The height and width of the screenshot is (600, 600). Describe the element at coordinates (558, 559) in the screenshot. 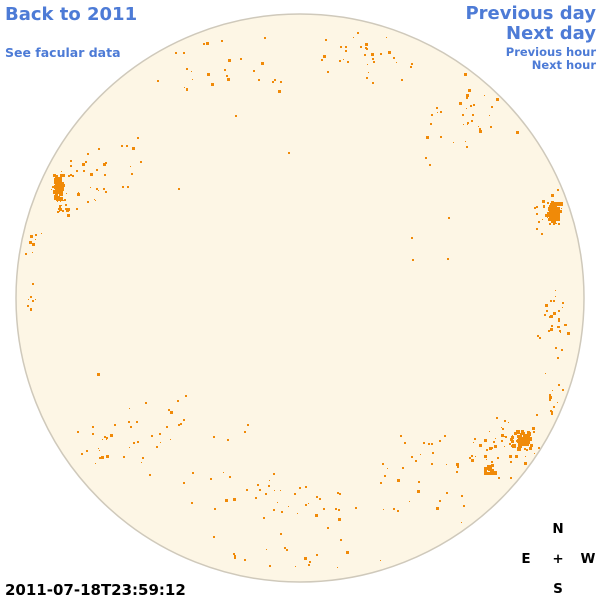

I see `compass-center-mark: +` at that location.